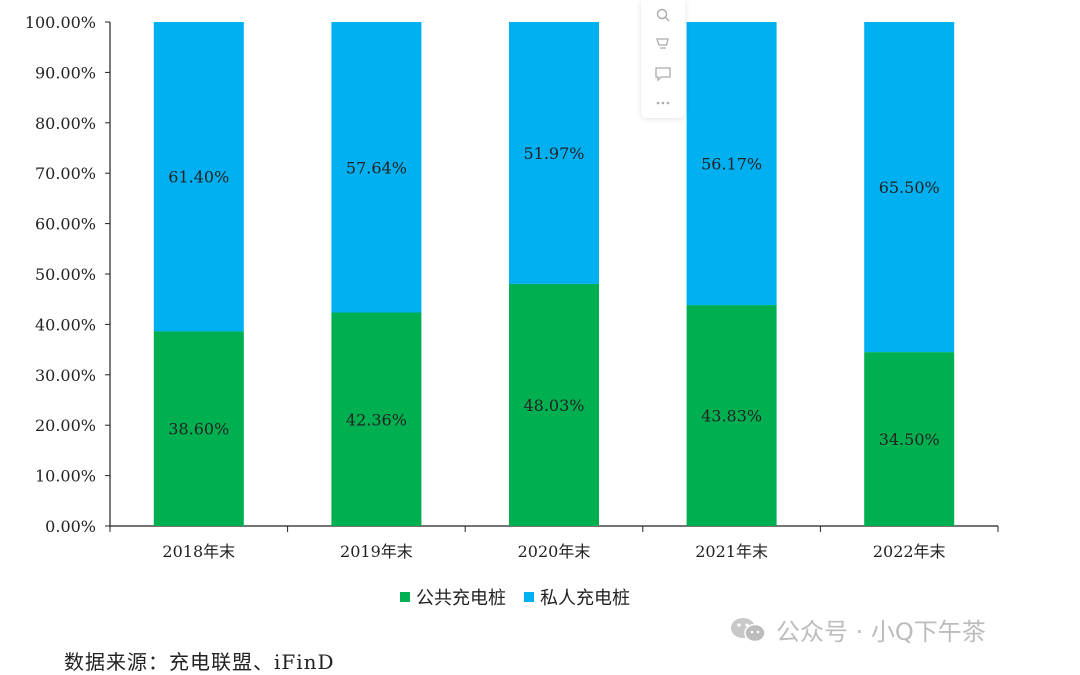 This screenshot has height=675, width=1080. I want to click on floating-toolbar, so click(663, 59).